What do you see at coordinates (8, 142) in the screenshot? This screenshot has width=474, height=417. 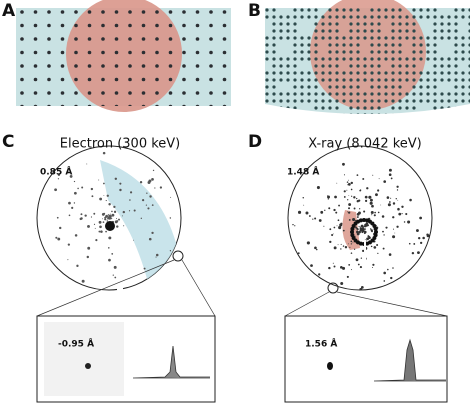 I see `panel-label: C` at bounding box center [8, 142].